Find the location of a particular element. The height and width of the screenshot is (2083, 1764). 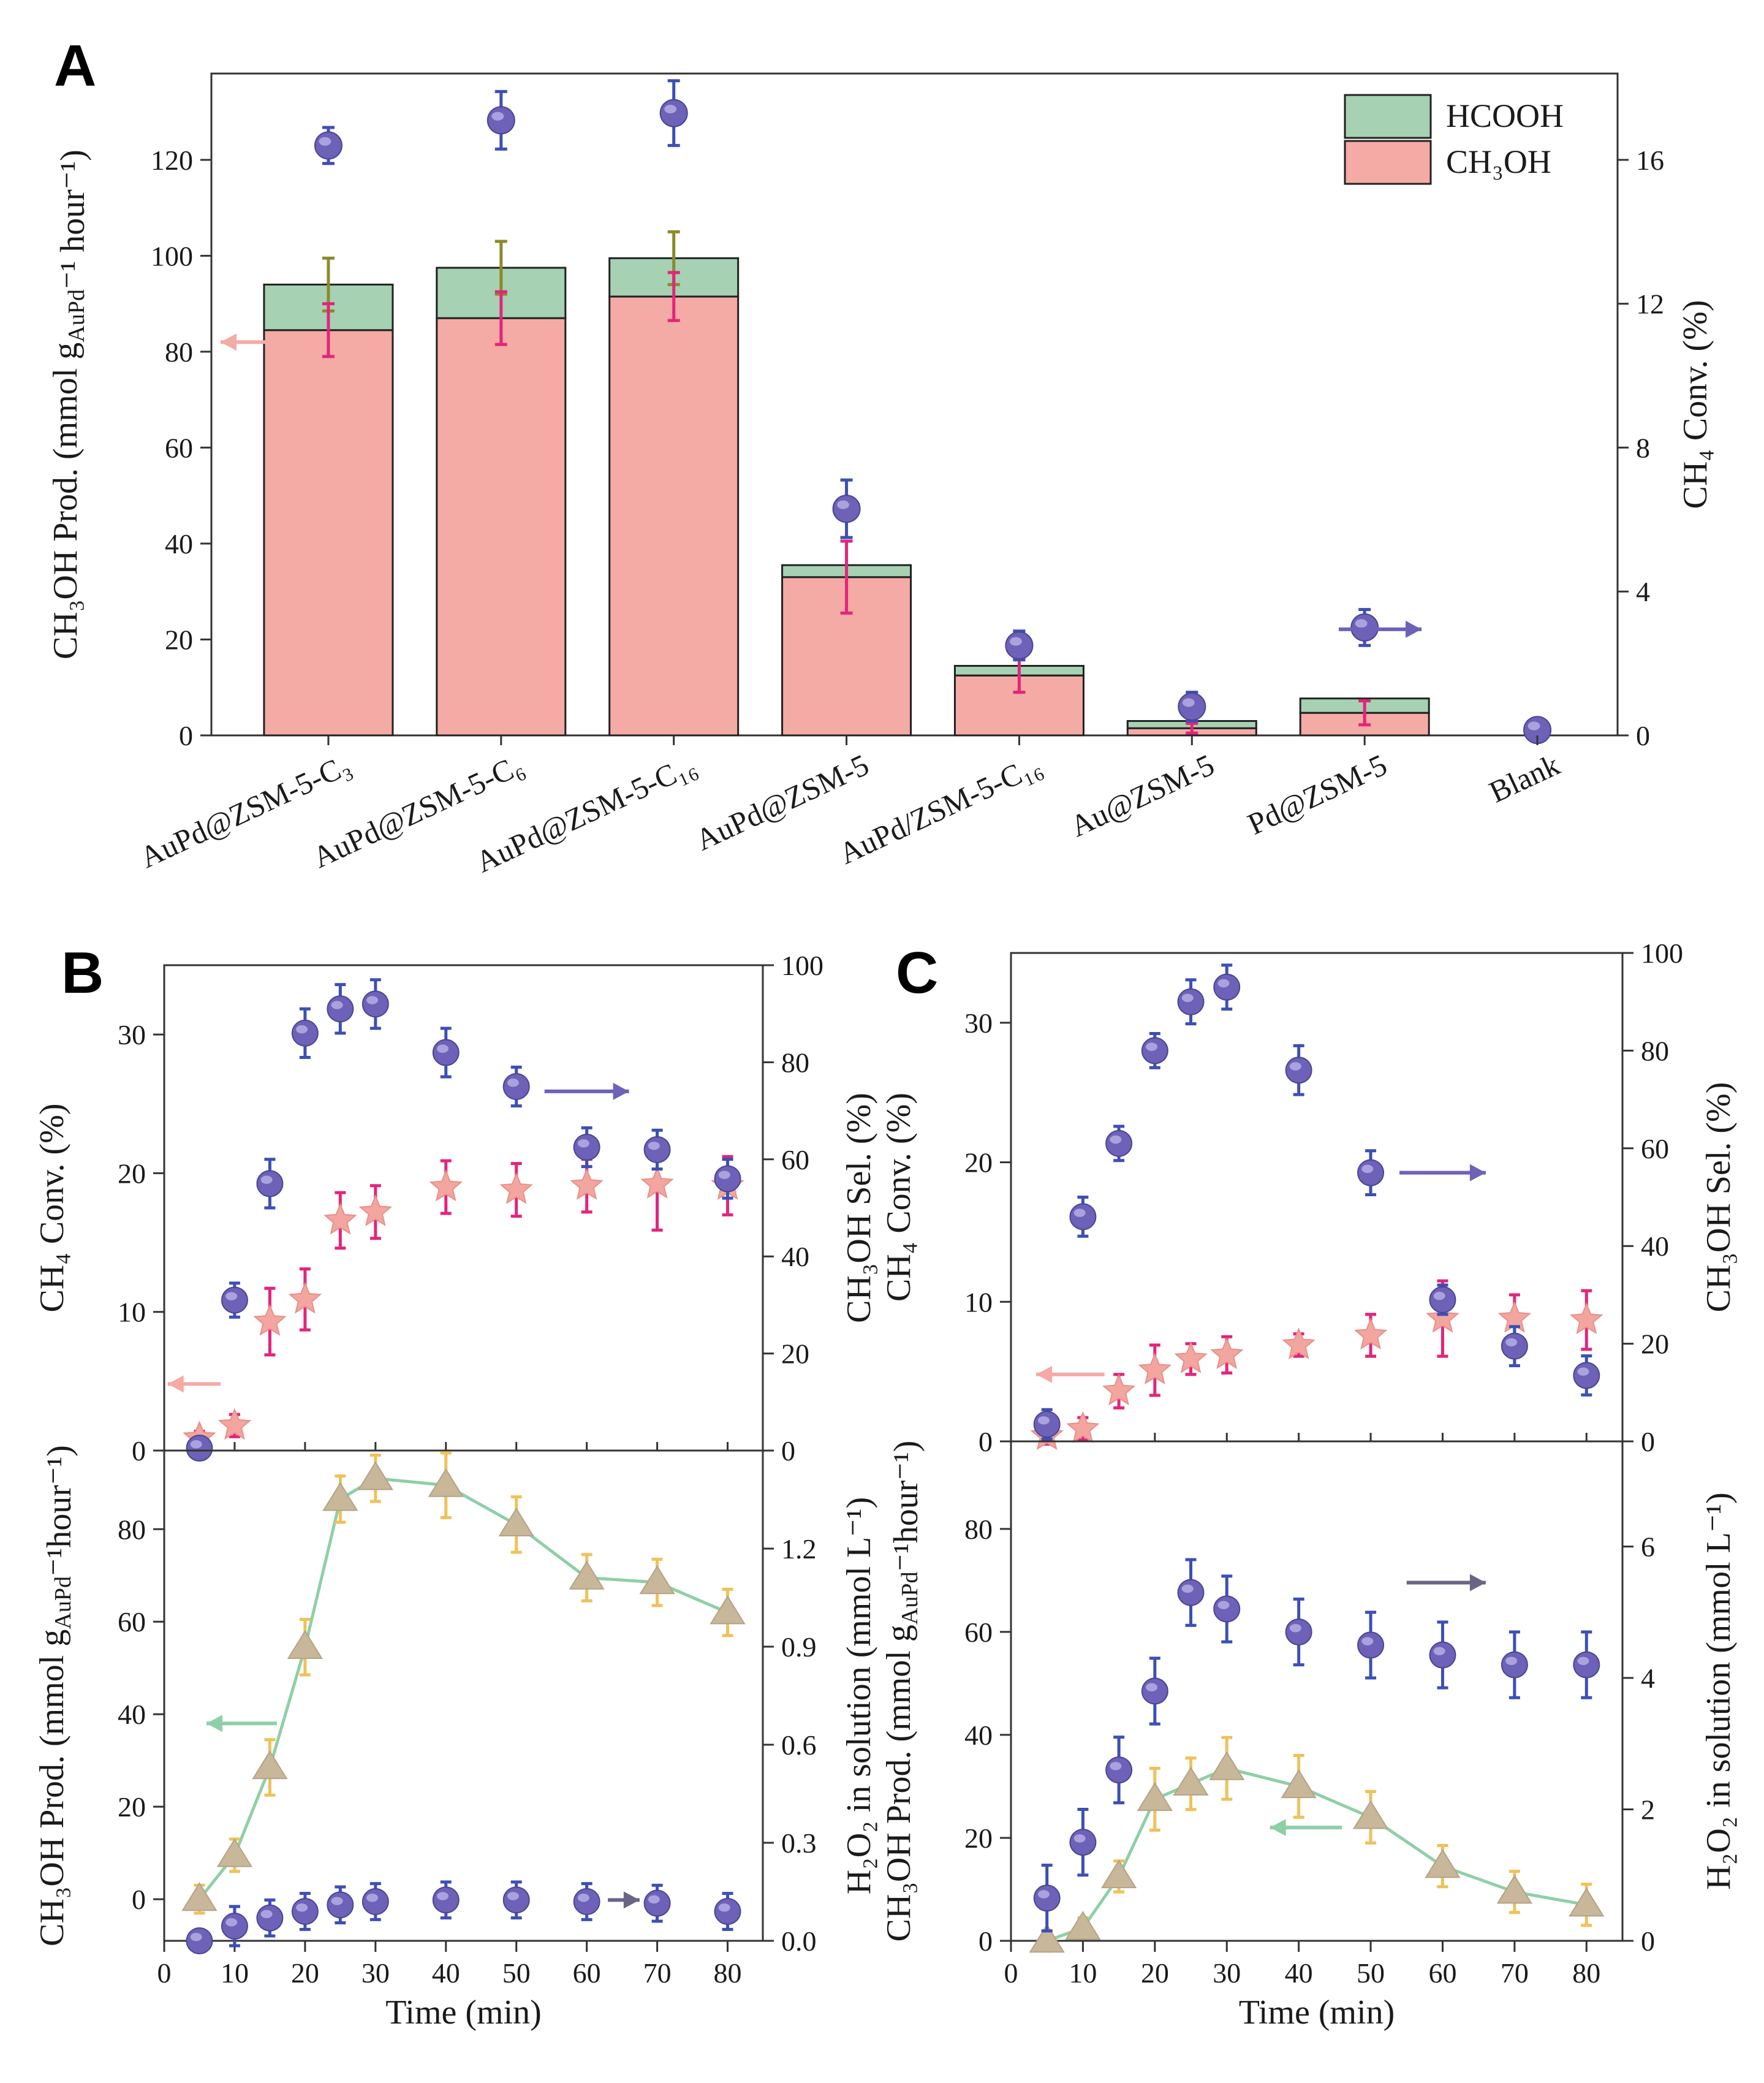

legend-label-ch3oh: CH₃OH is located at coordinates (1498, 161).